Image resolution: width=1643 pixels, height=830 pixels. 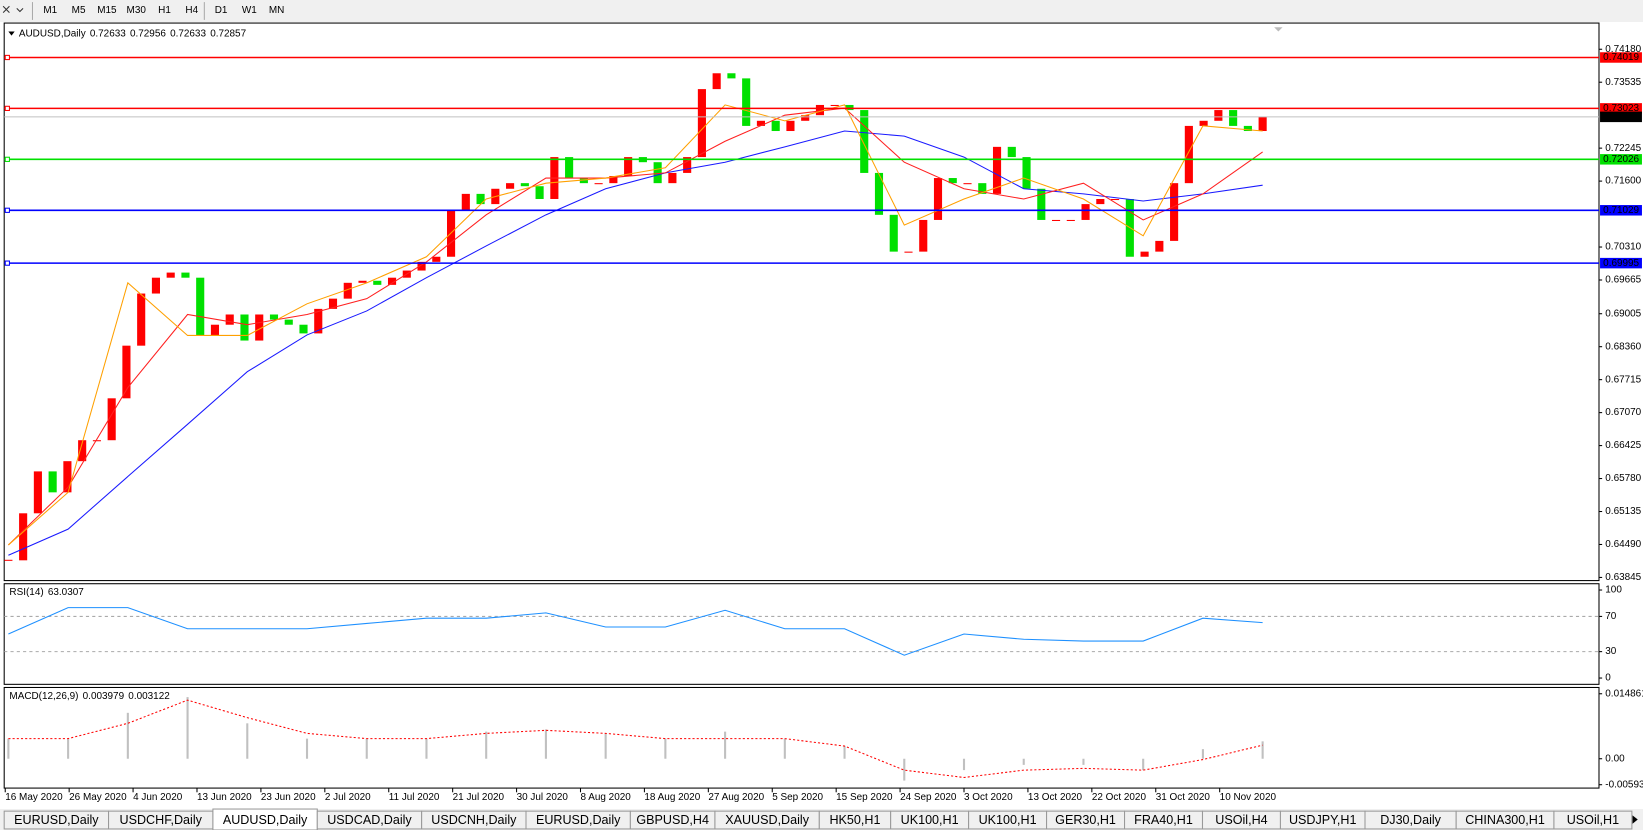 What do you see at coordinates (265, 820) in the screenshot?
I see `tab-label: AUDUSD,Daily` at bounding box center [265, 820].